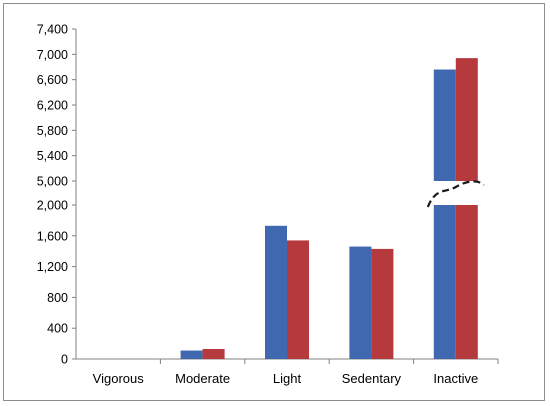 The image size is (550, 406). Describe the element at coordinates (372, 378) in the screenshot. I see `x-tick-label: Sedentary` at that location.